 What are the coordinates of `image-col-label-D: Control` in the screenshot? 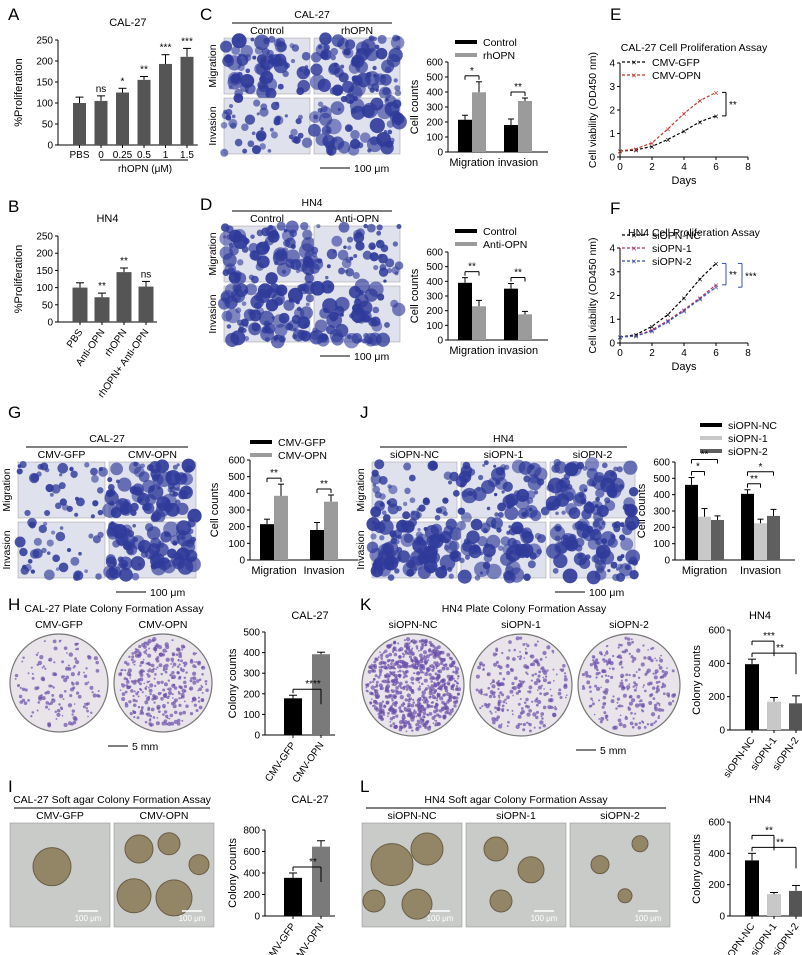 It's located at (267, 219).